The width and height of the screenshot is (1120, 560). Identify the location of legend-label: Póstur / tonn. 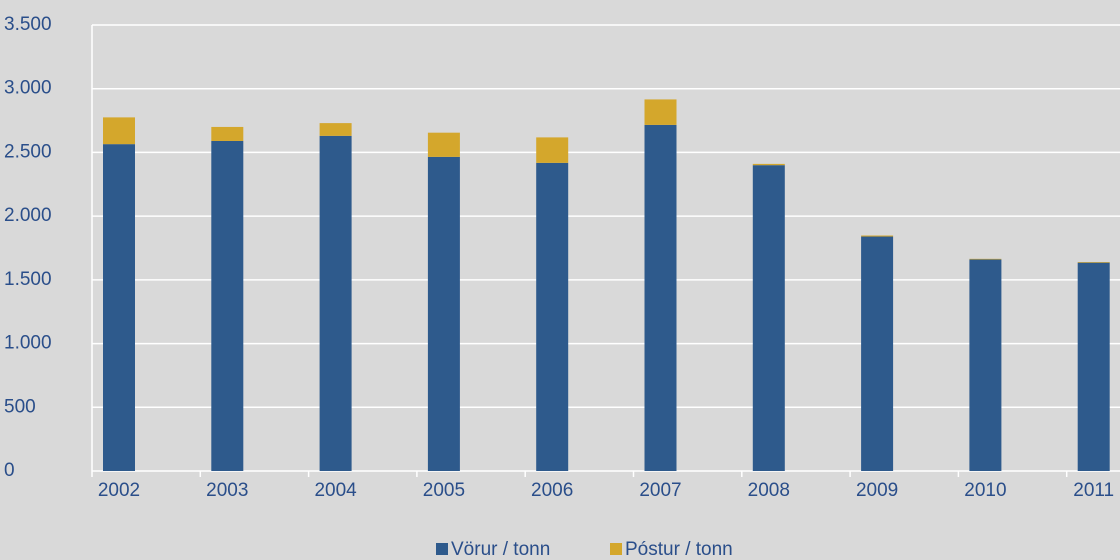
(679, 549).